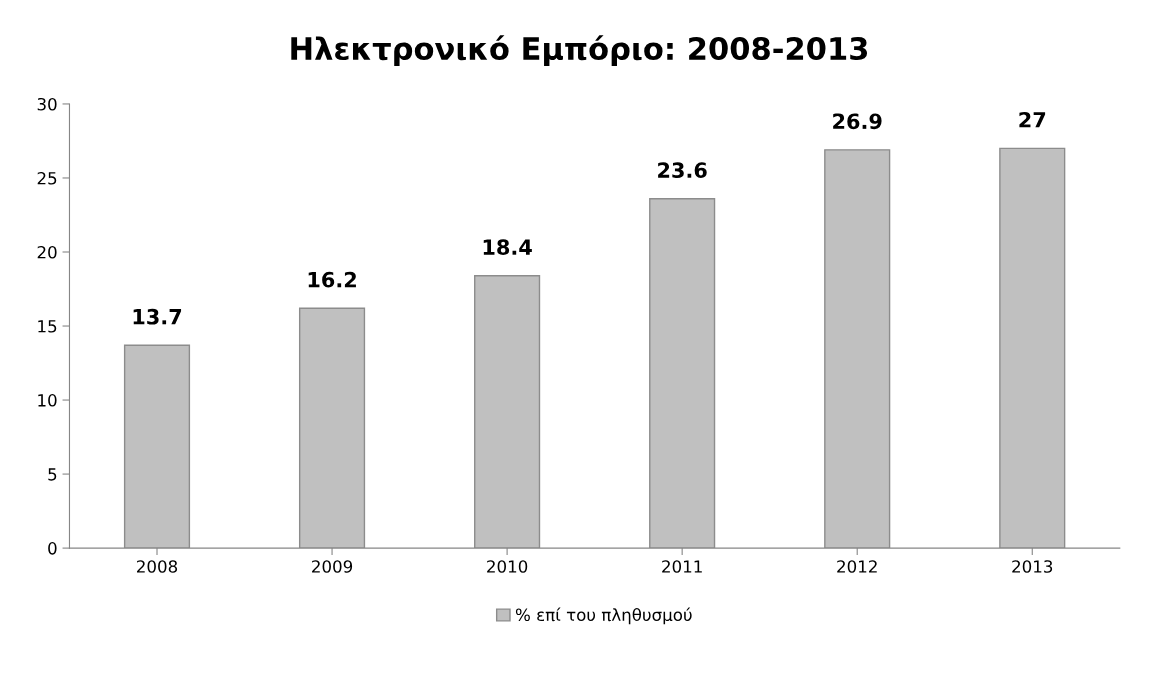 The width and height of the screenshot is (1158, 675). What do you see at coordinates (47, 104) in the screenshot?
I see `y-tick-label: 30` at bounding box center [47, 104].